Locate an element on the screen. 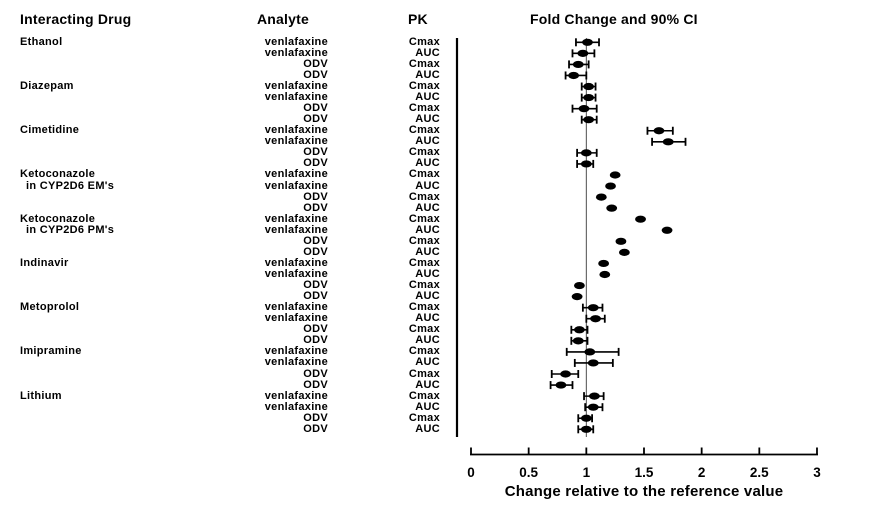  drug-label: Imipramine is located at coordinates (51, 351).